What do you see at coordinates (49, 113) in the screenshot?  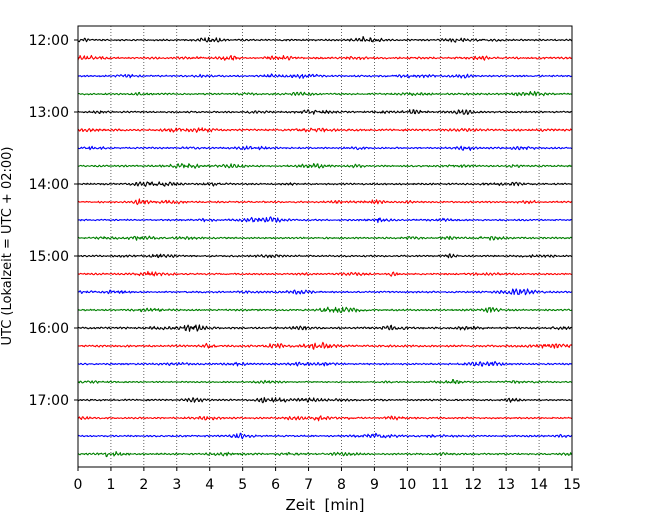 I see `y-tick-label: 13:00` at bounding box center [49, 113].